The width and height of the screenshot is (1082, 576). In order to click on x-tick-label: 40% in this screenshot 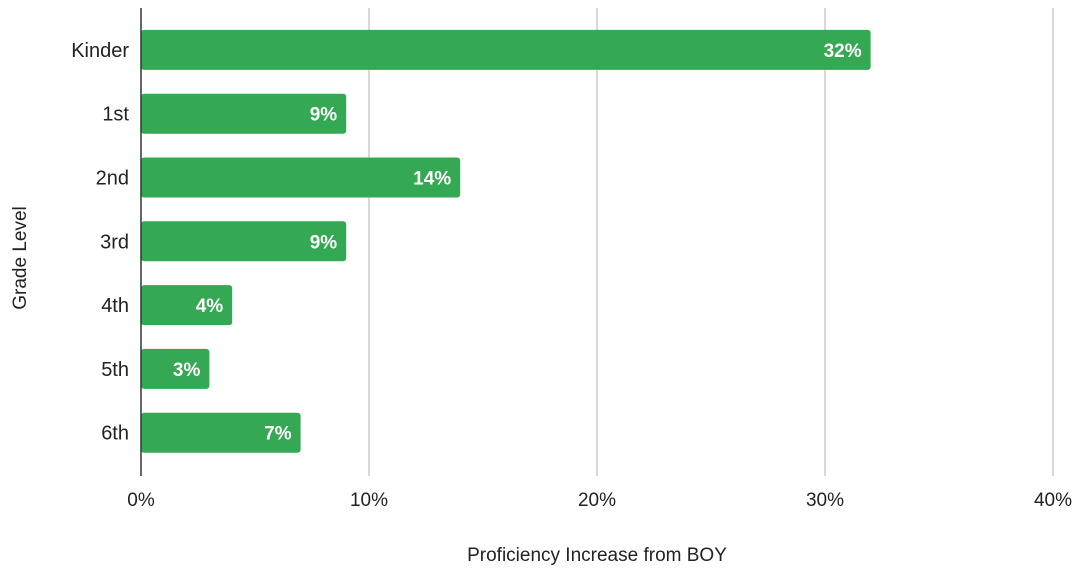, I will do `click(1053, 500)`.